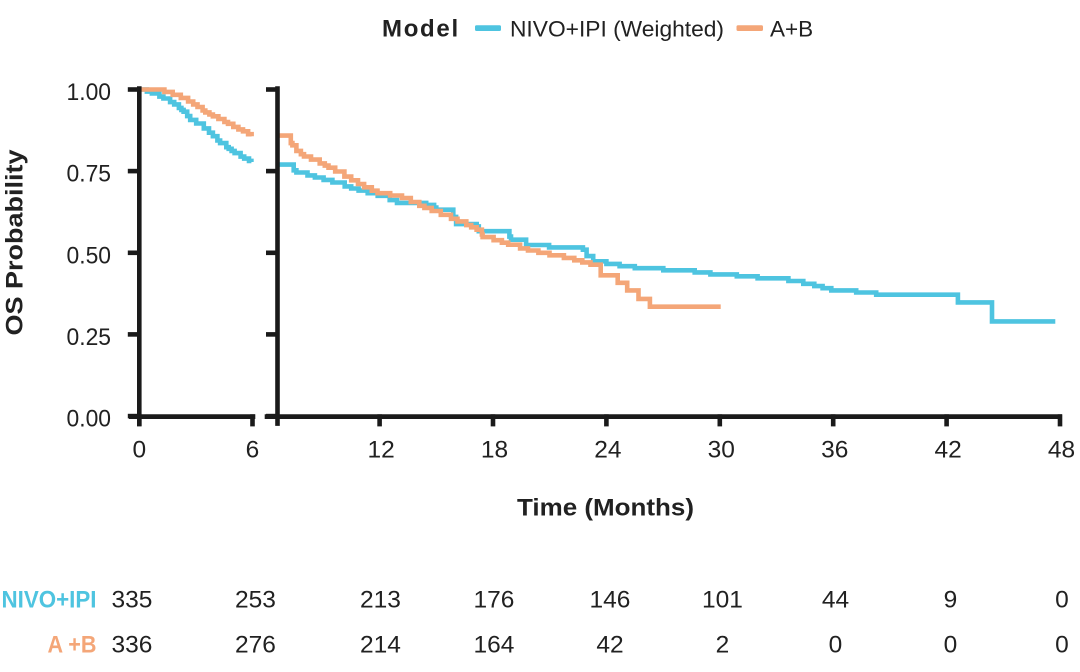 The image size is (1080, 672). What do you see at coordinates (834, 450) in the screenshot?
I see `svg-text: 36` at bounding box center [834, 450].